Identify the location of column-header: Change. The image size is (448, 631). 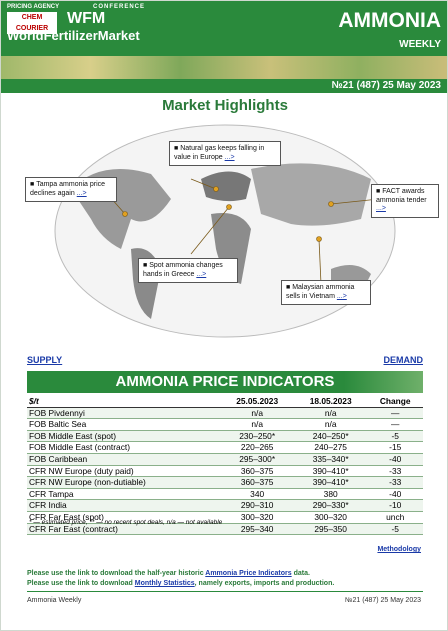
(395, 402).